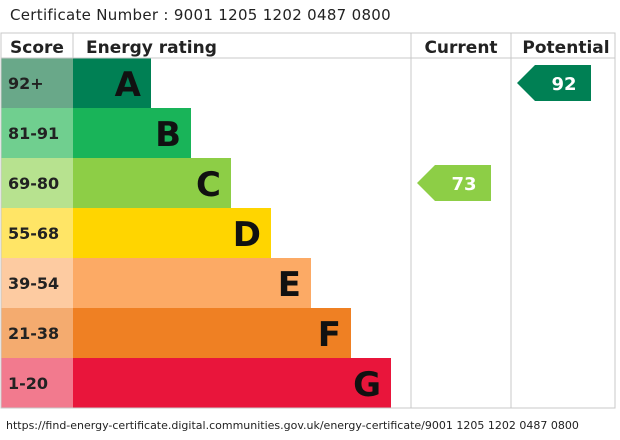 This screenshot has height=440, width=620. What do you see at coordinates (329, 335) in the screenshot?
I see `band-letter-f: F` at bounding box center [329, 335].